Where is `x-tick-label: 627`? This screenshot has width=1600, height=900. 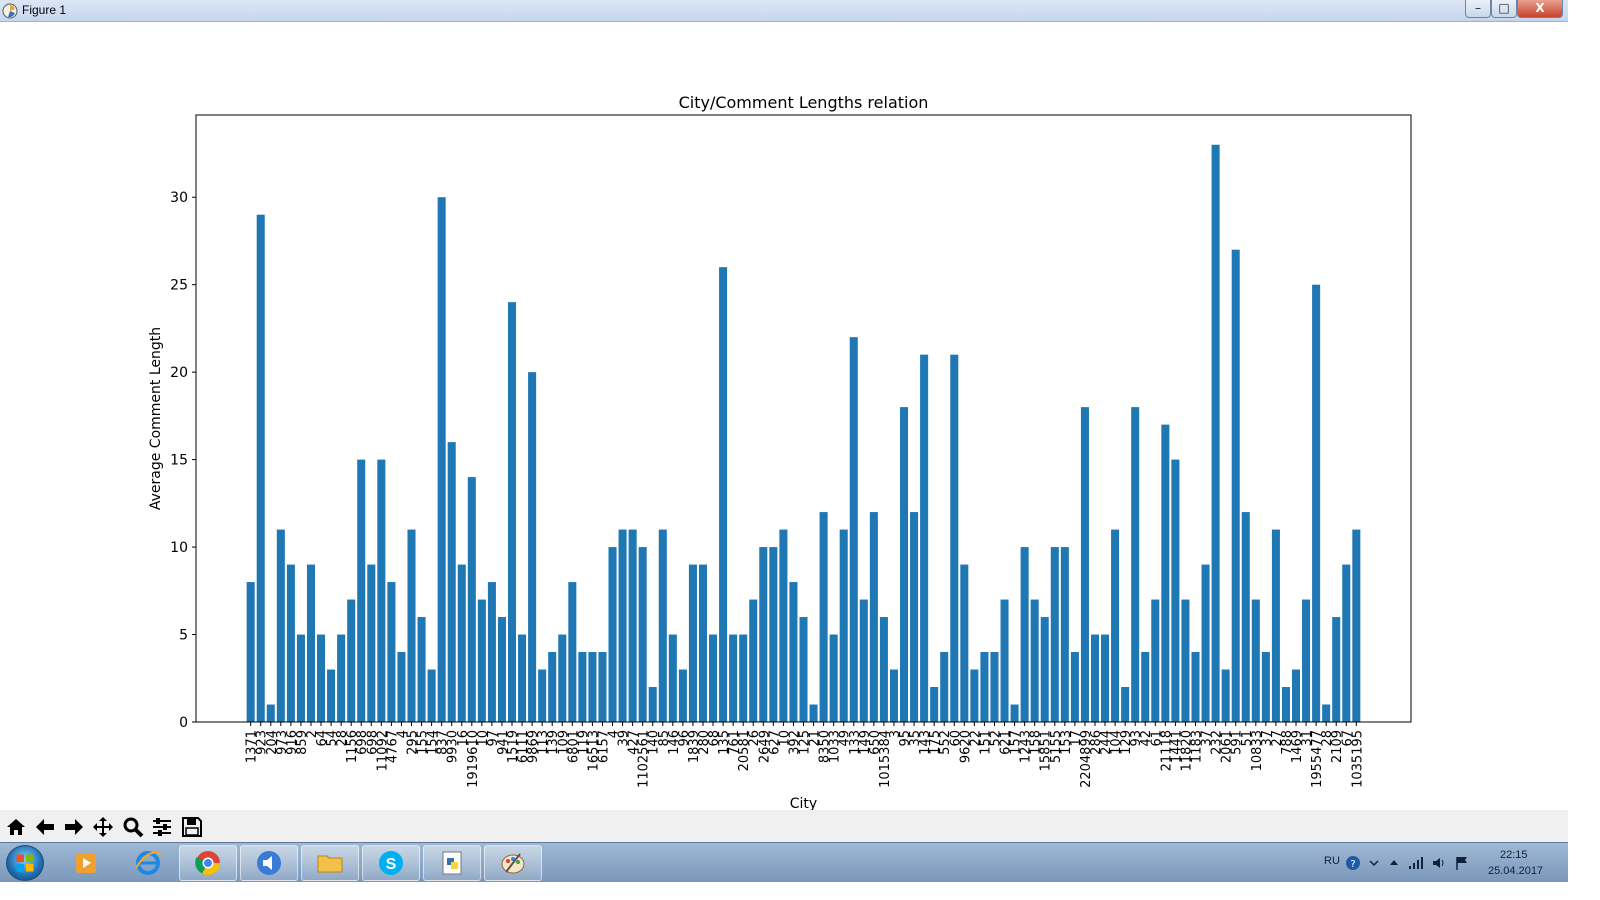 x-tick-label: 627 is located at coordinates (774, 742).